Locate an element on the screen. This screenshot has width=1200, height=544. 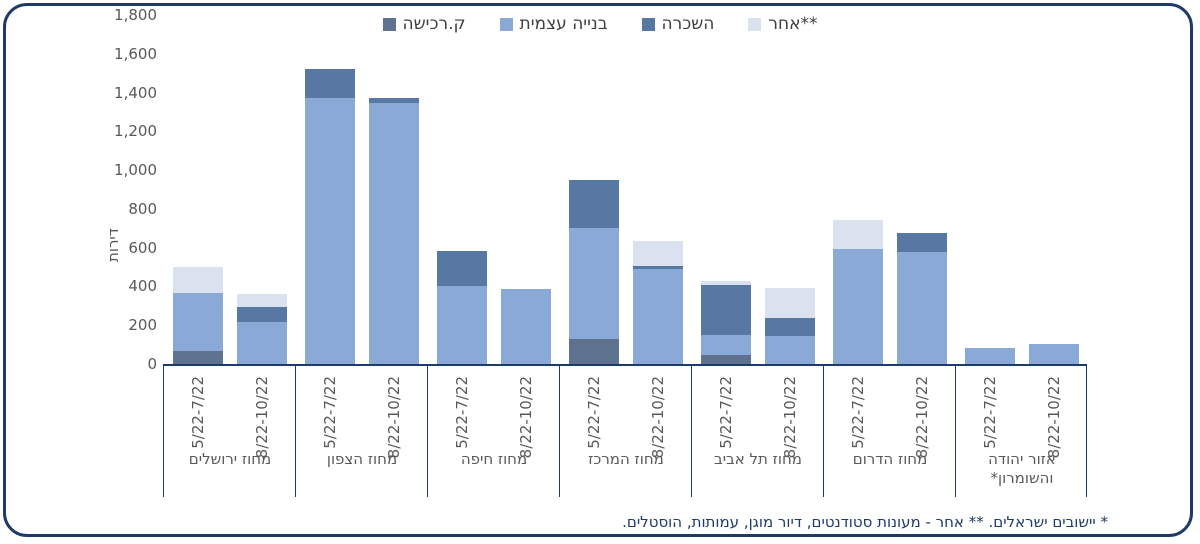
category-cell: מחוז תל אביב is located at coordinates (757, 431).